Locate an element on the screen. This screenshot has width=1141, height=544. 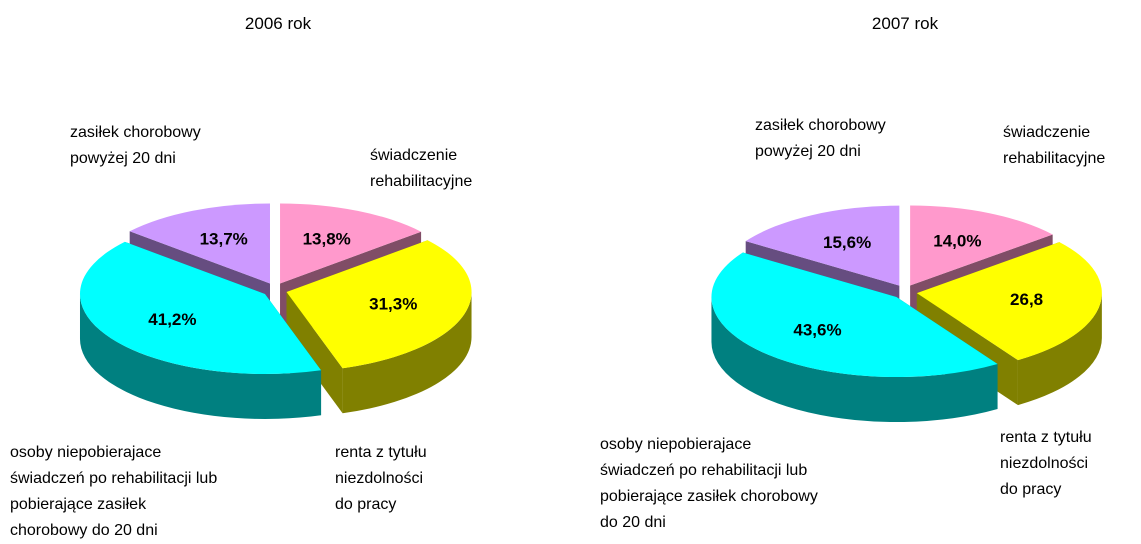
value-label: 15,6% is located at coordinates (847, 242).